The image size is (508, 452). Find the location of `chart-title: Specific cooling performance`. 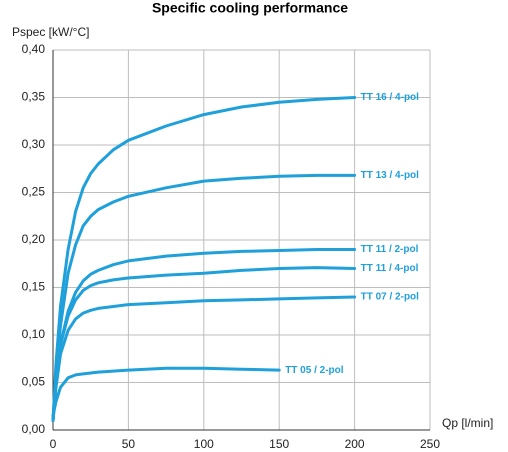

chart-title: Specific cooling performance is located at coordinates (250, 7).